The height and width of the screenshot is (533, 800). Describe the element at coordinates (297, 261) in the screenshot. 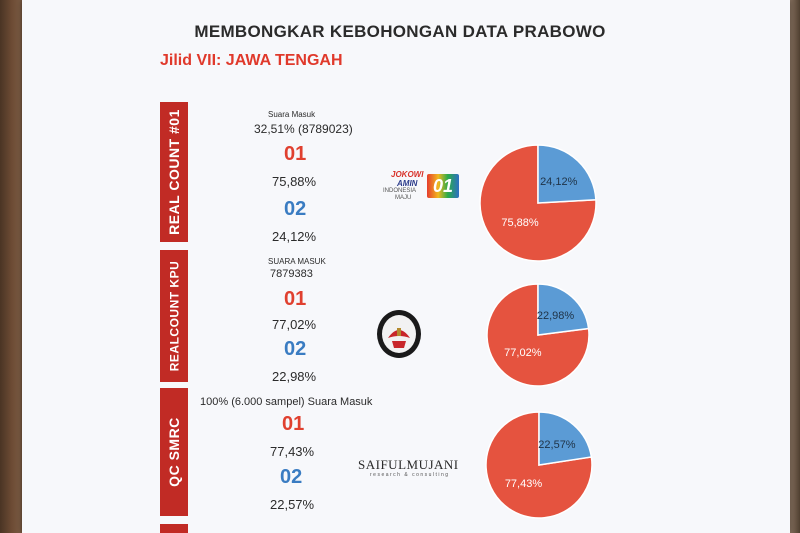

I see `suara-masuk-label: SUARA MASUK` at that location.